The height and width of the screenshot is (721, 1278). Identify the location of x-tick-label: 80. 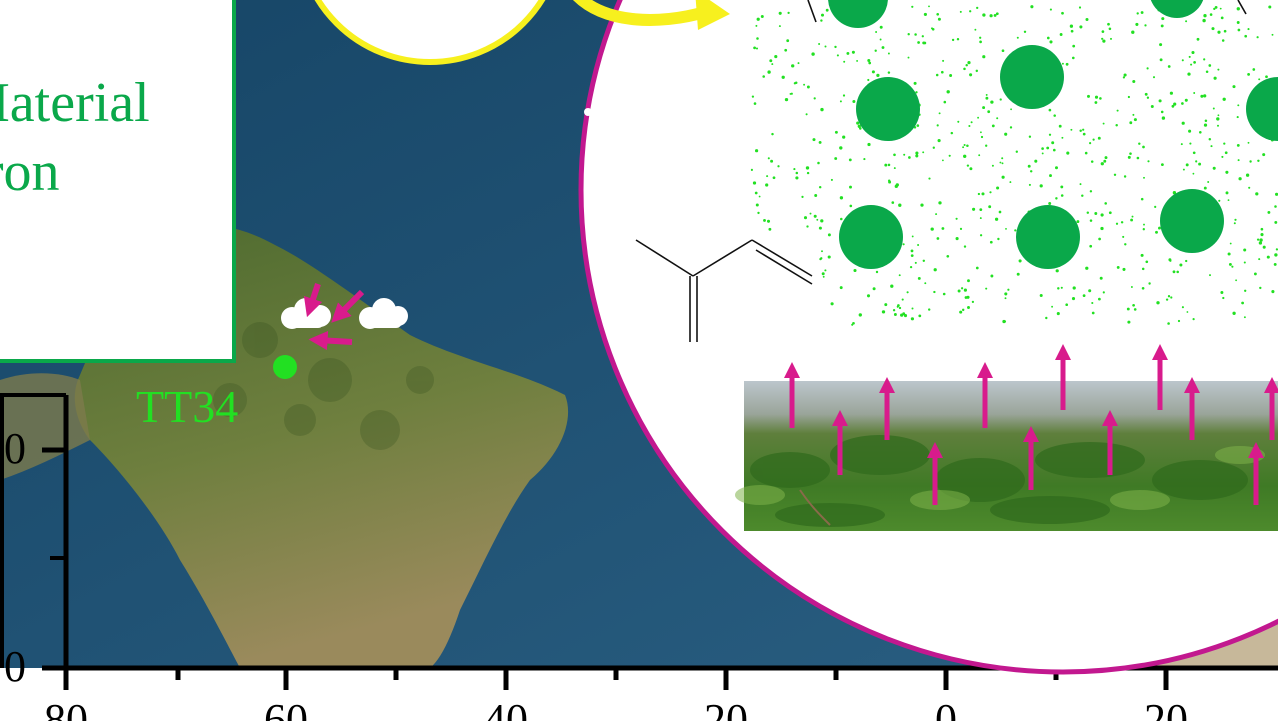
(66, 708).